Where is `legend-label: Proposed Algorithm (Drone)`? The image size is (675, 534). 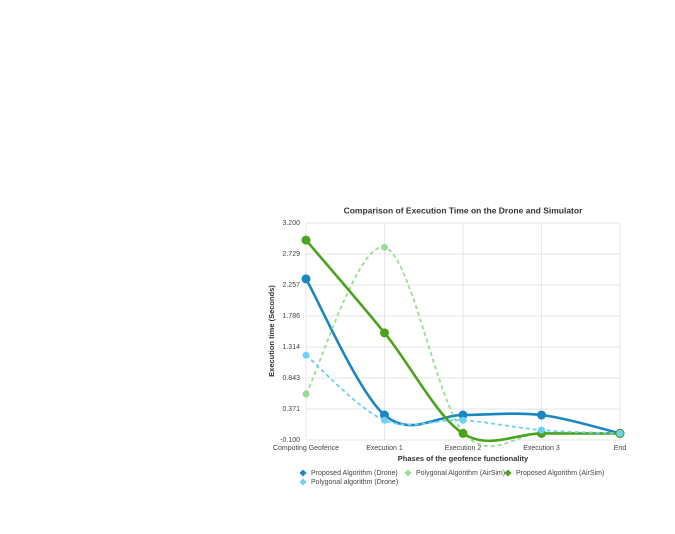 legend-label: Proposed Algorithm (Drone) is located at coordinates (354, 473).